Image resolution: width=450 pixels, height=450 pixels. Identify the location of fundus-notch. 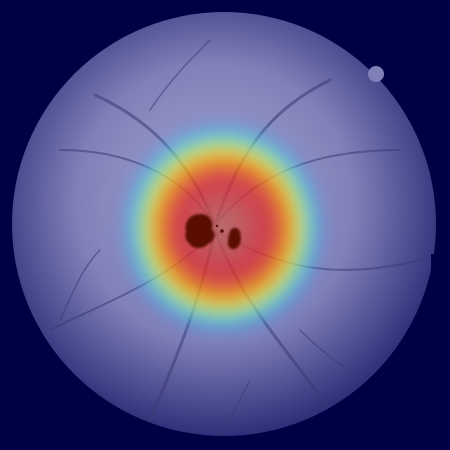
(376, 74).